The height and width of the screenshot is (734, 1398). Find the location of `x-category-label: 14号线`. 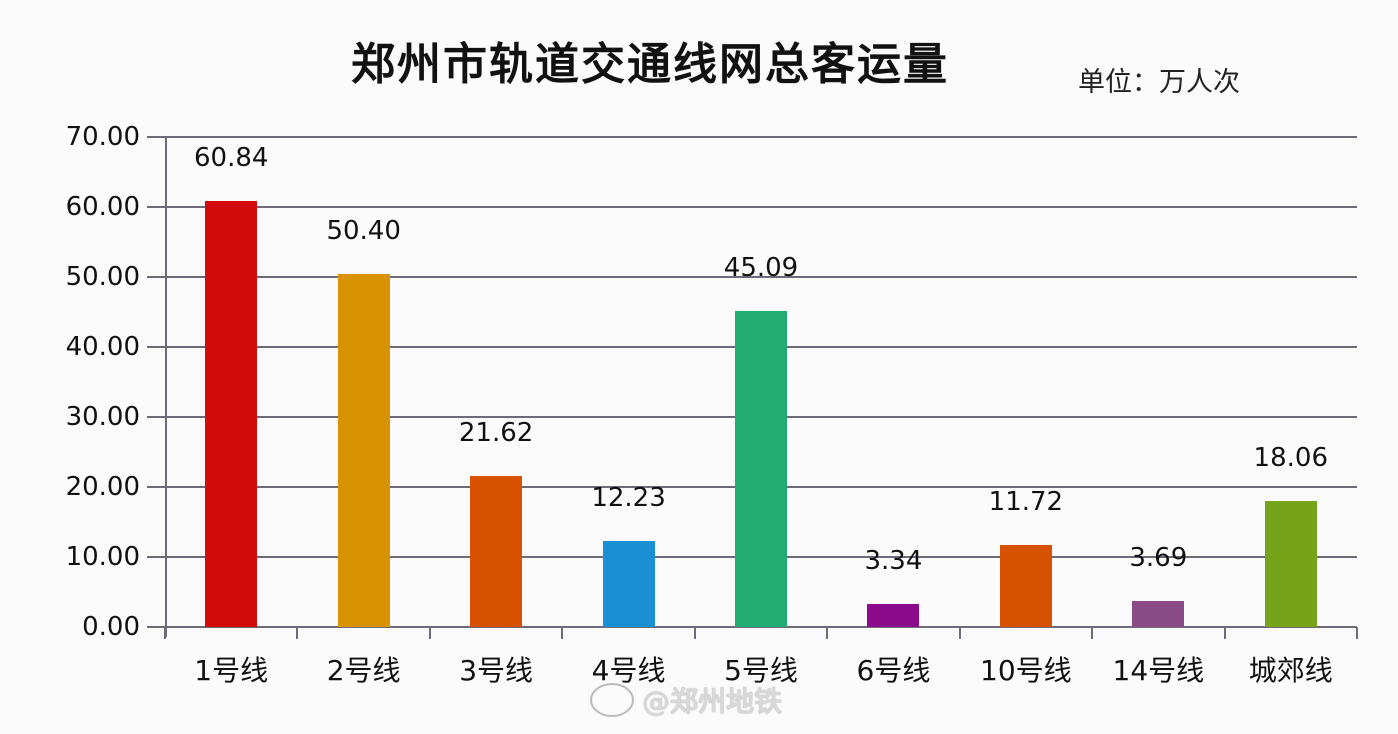

x-category-label: 14号线 is located at coordinates (1158, 670).